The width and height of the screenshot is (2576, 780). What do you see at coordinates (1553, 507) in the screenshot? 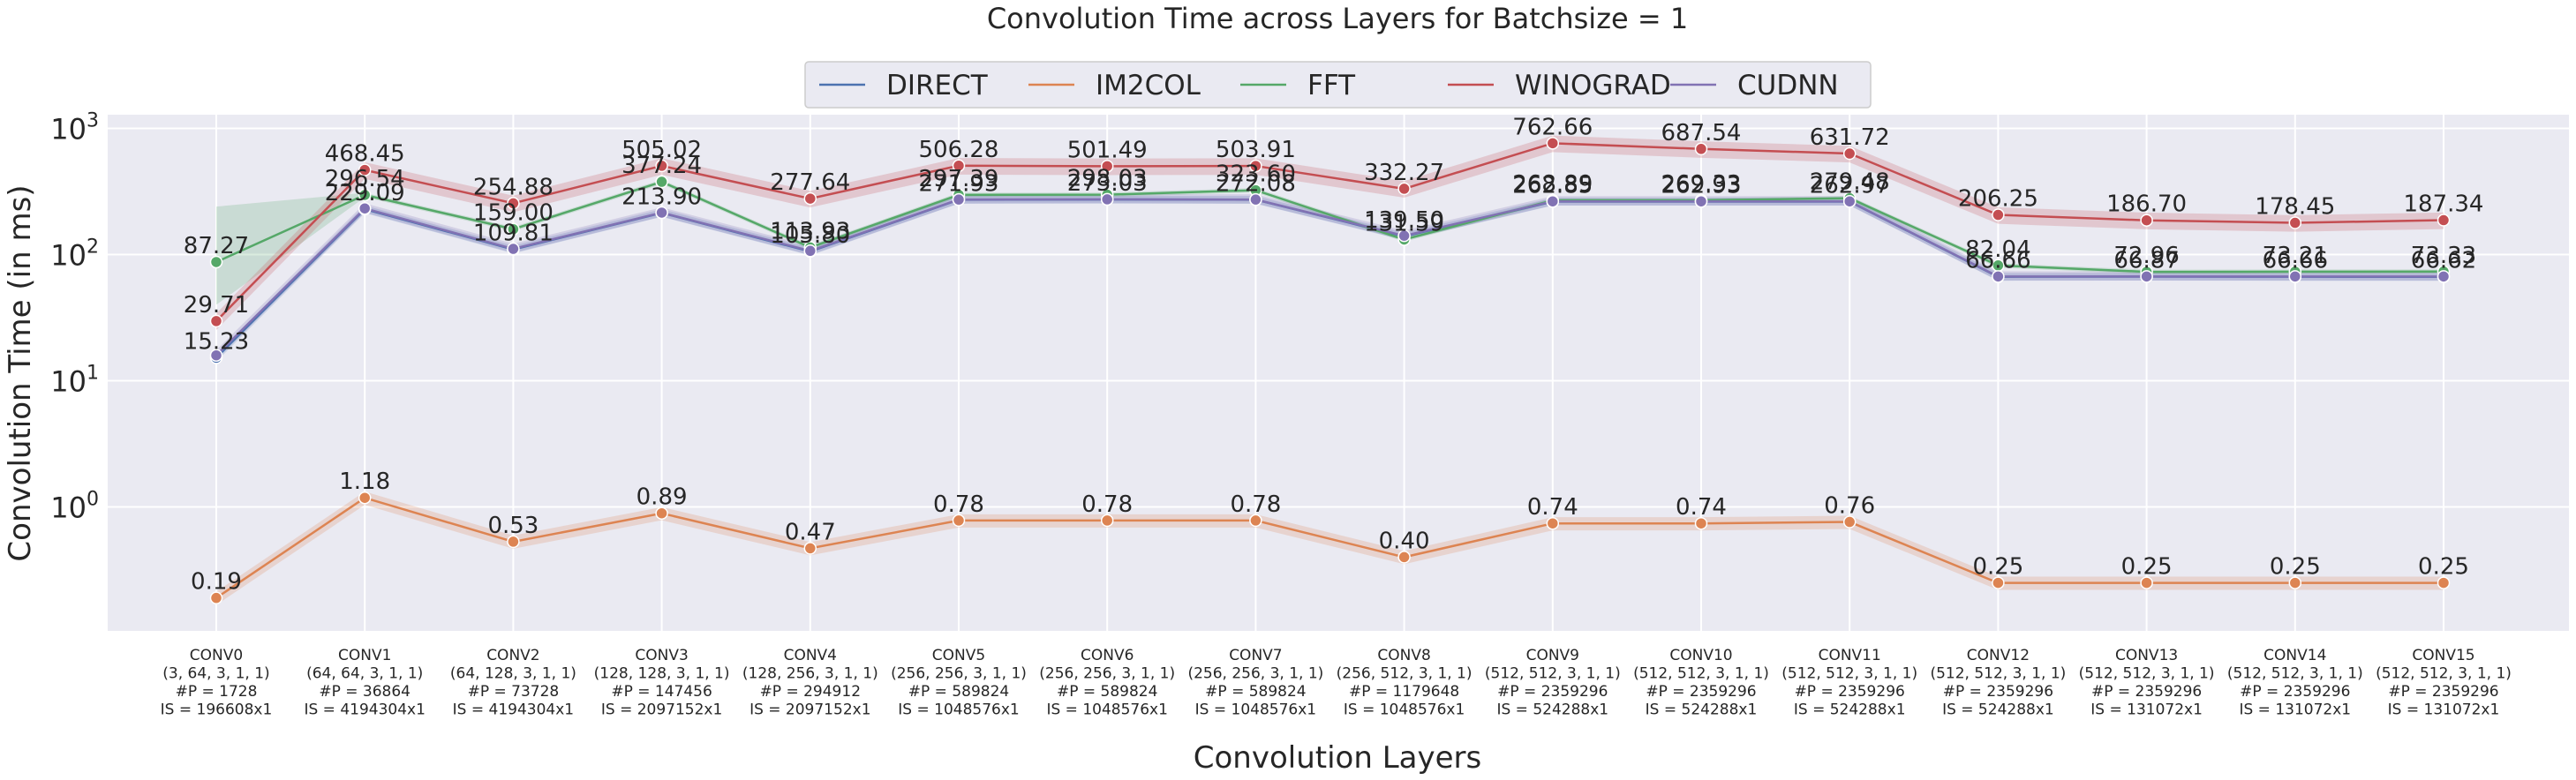
I see `data-label: 0.74` at bounding box center [1553, 507].